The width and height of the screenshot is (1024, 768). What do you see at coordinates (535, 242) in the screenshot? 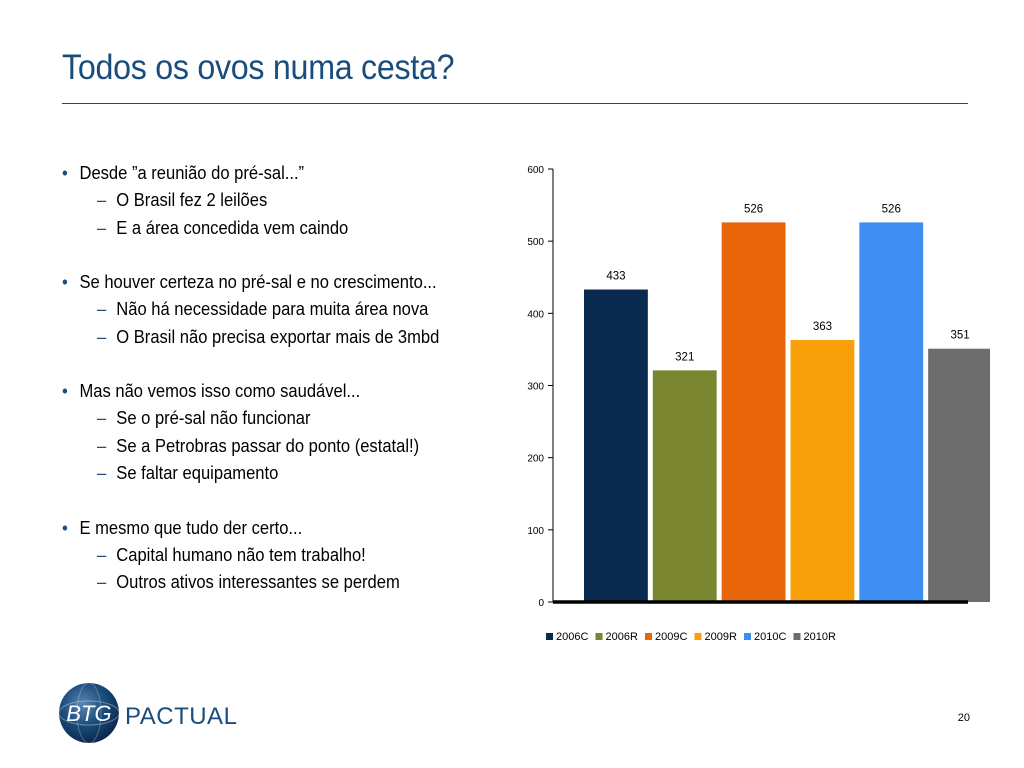
I see `y-tick-label: 500` at bounding box center [535, 242].